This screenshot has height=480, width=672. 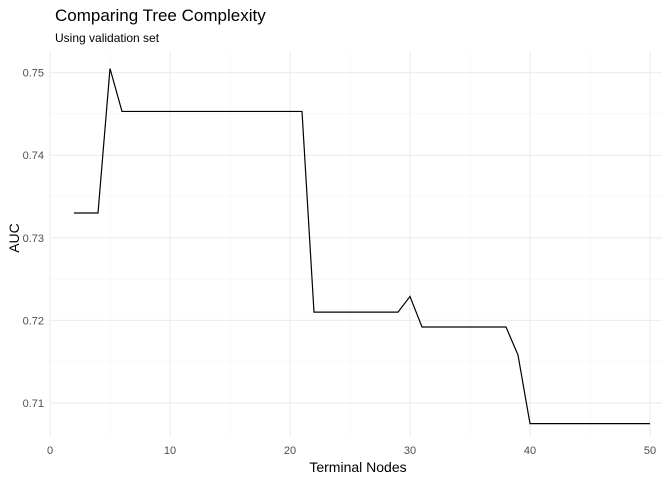 I want to click on x-axis-ticks: 0 10 20 30 40 50, so click(x=351, y=451).